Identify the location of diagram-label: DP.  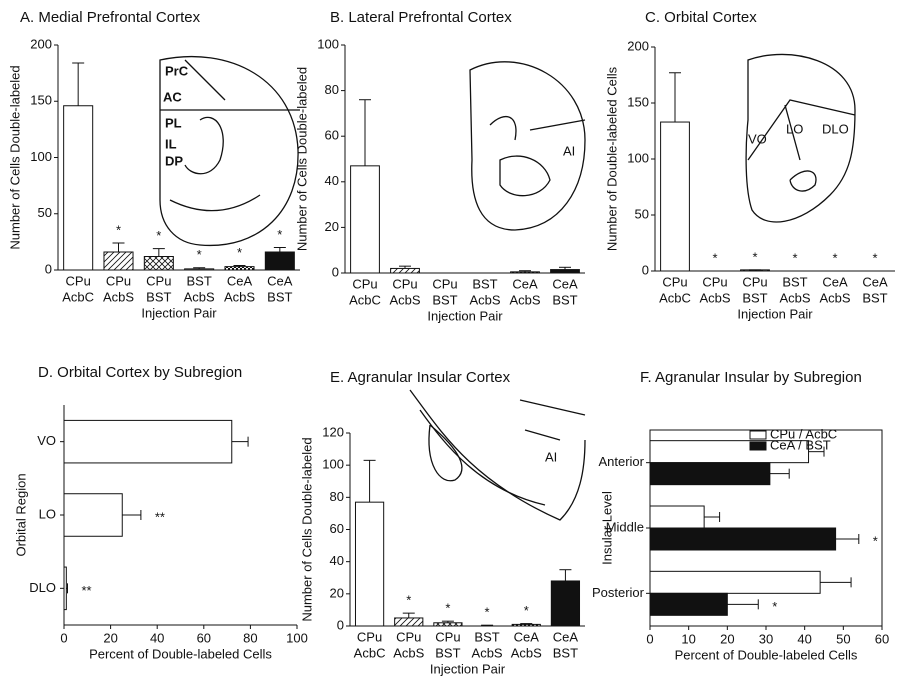
(174, 160).